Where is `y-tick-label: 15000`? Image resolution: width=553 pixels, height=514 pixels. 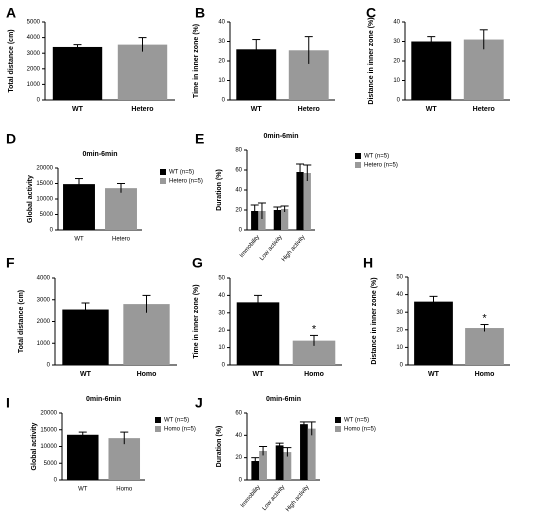 y-tick-label: 15000 is located at coordinates (44, 184).